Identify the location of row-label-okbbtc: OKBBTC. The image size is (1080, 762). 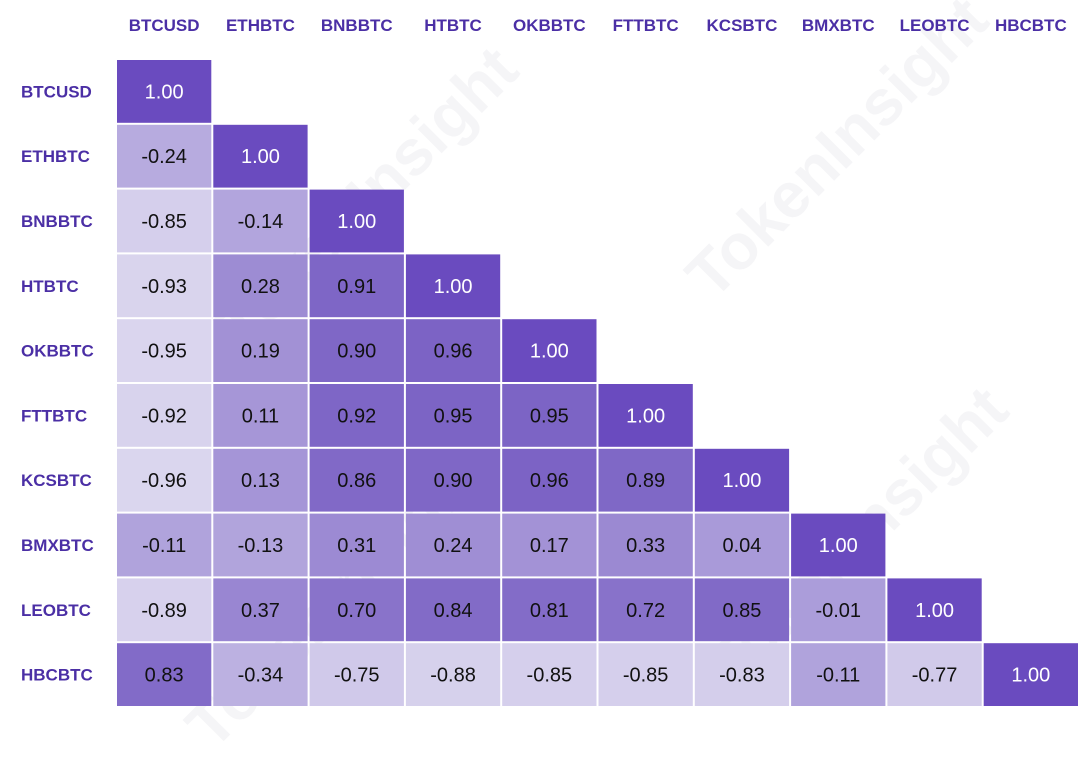
(57, 351).